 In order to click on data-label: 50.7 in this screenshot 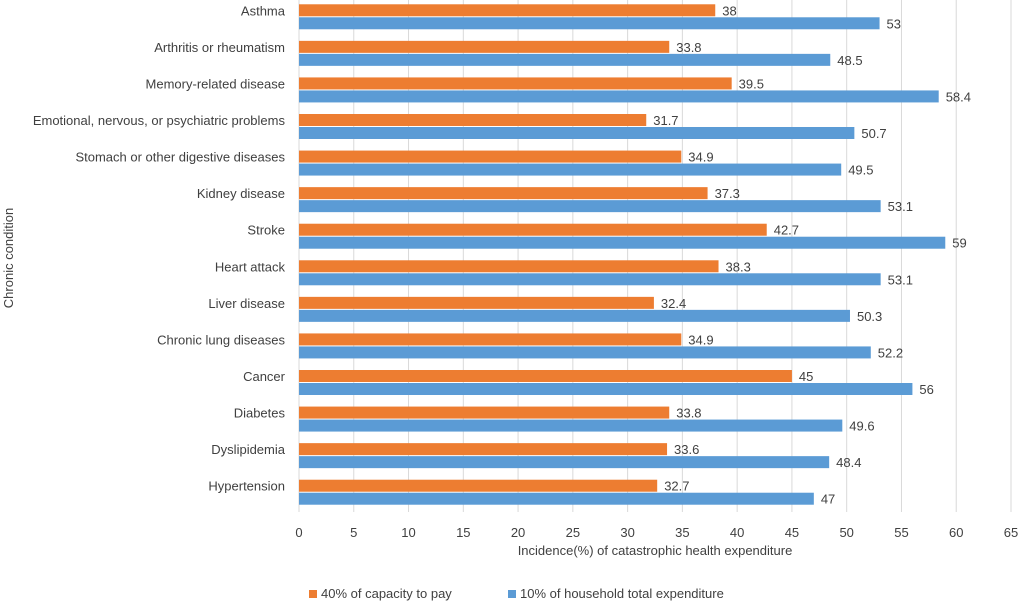, I will do `click(873, 133)`.